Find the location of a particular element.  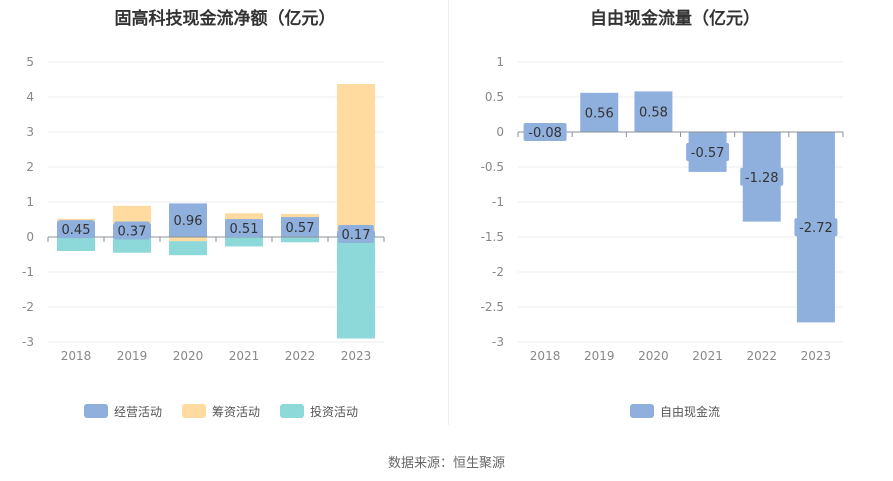

data-label: 0.57 is located at coordinates (300, 228).